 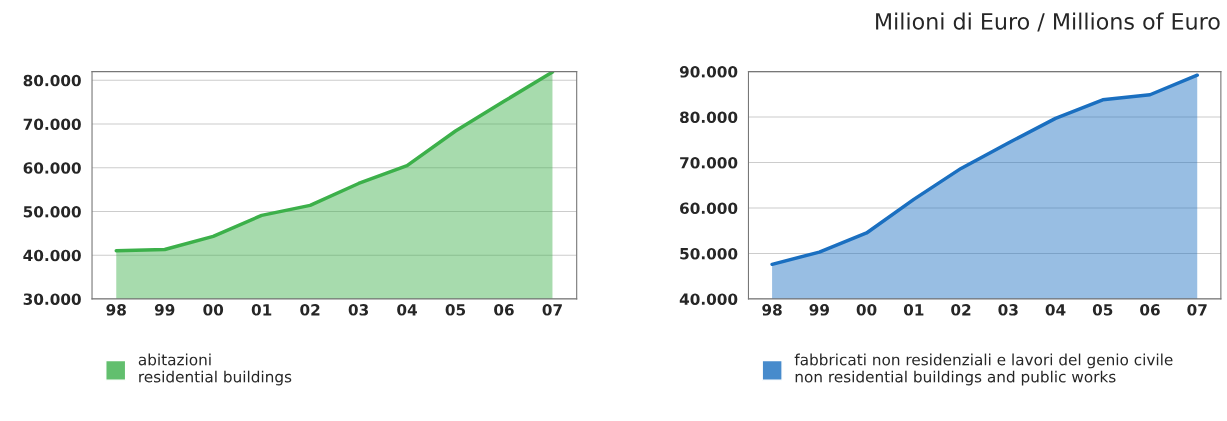 I want to click on y-tick-label: 30.000, so click(x=52, y=299).